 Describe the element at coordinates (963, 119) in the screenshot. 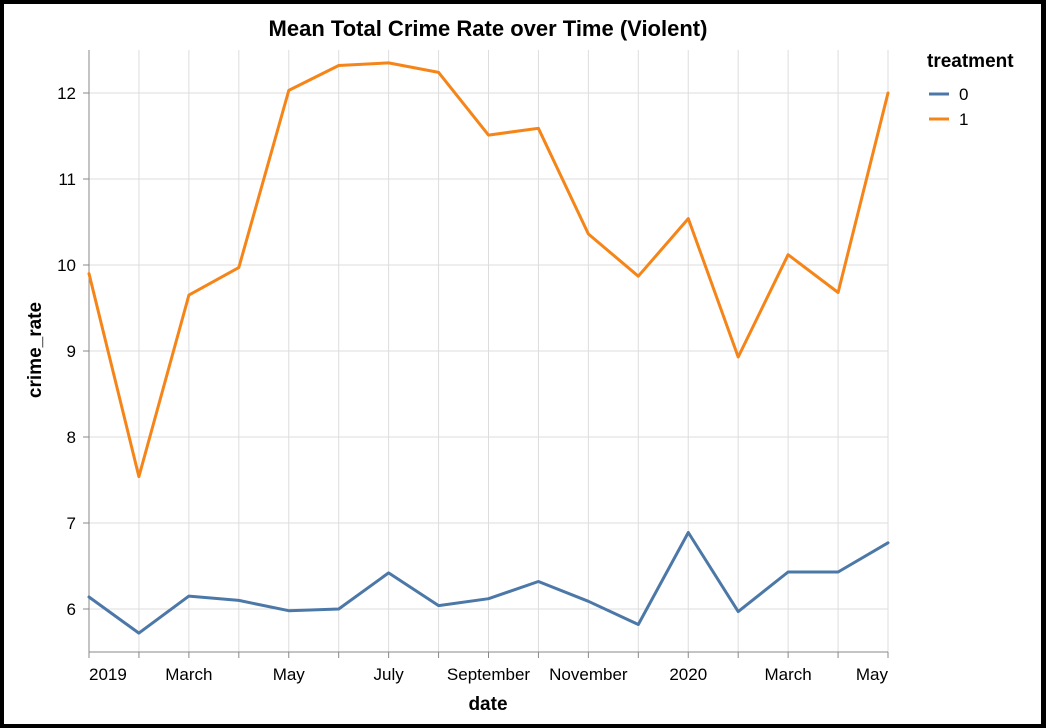

I see `legend-label-1: 1` at that location.